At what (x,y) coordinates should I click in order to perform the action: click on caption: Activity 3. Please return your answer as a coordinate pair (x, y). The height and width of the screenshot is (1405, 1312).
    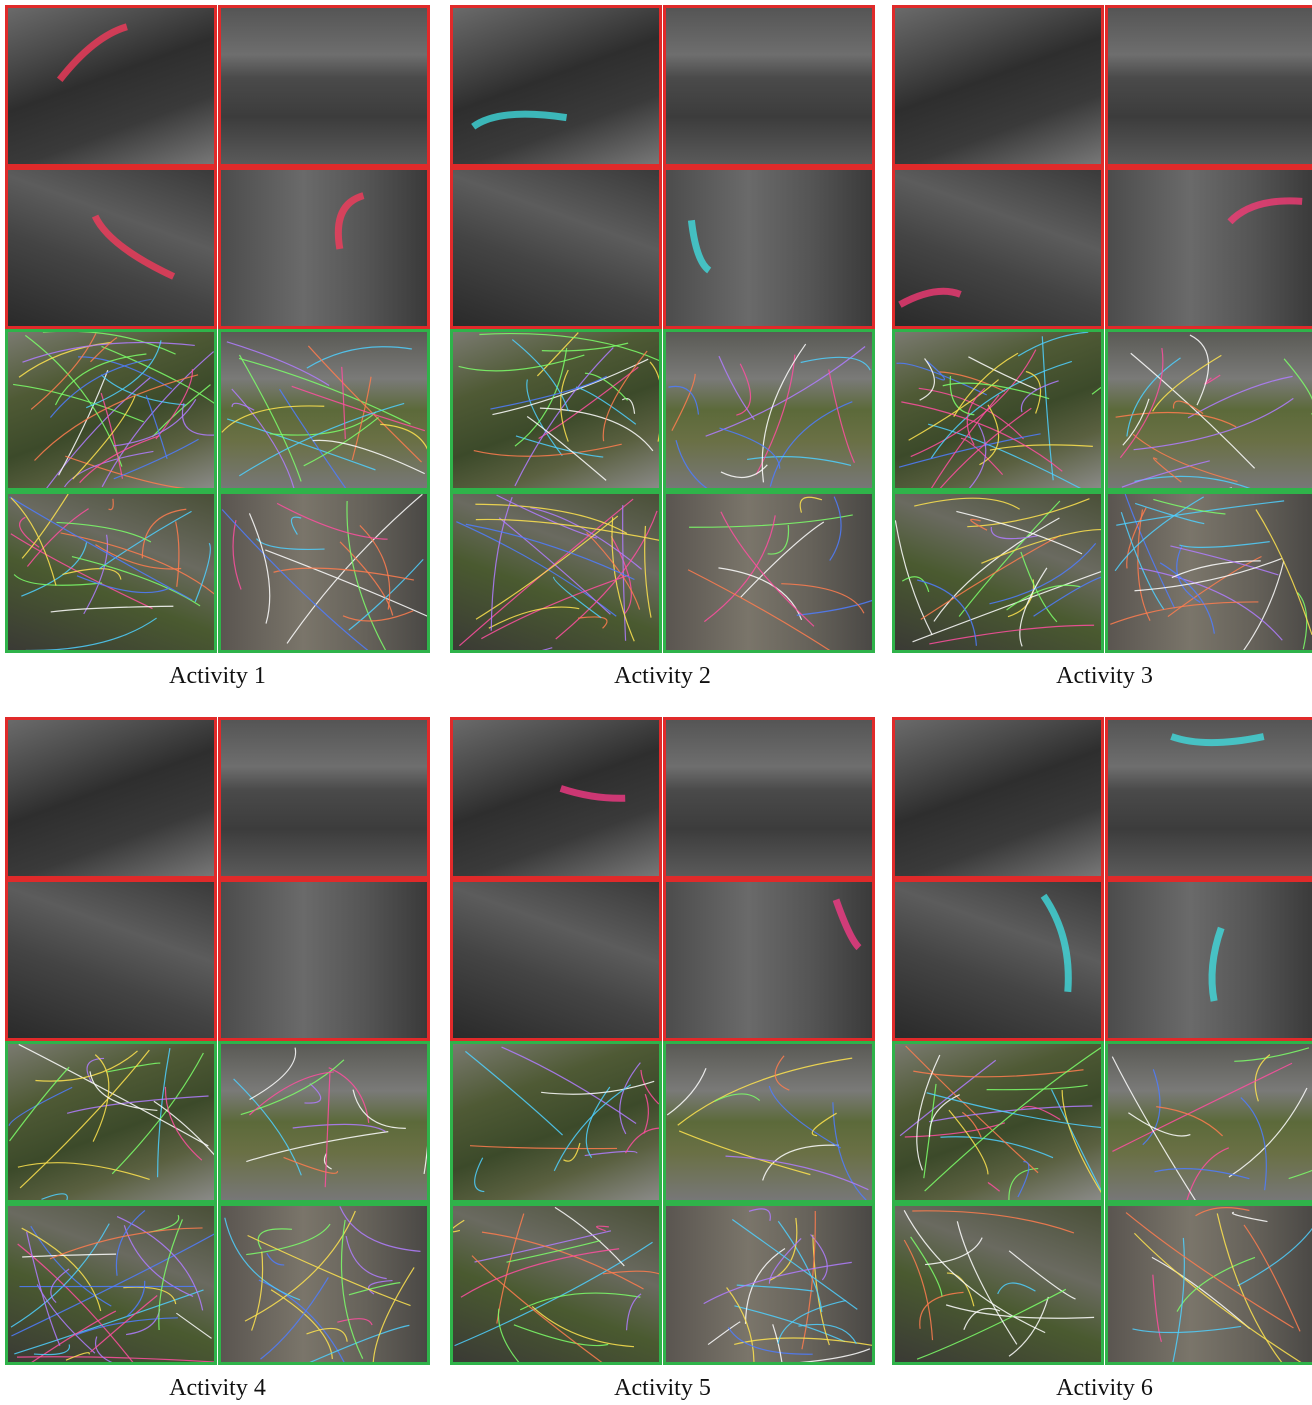
    Looking at the image, I should click on (1104, 676).